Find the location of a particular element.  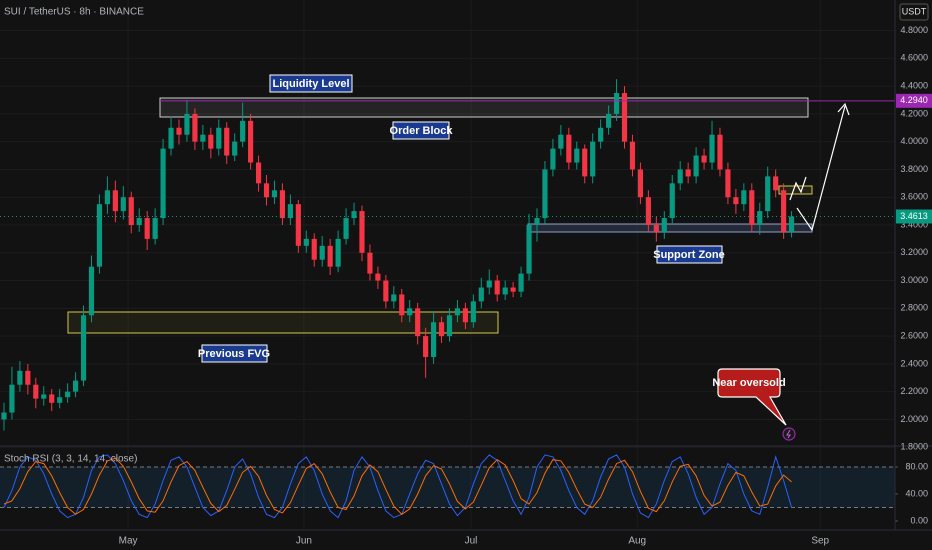

indicator-title: Stoch RSI (3, 3, 14, 14, close) is located at coordinates (70, 459).